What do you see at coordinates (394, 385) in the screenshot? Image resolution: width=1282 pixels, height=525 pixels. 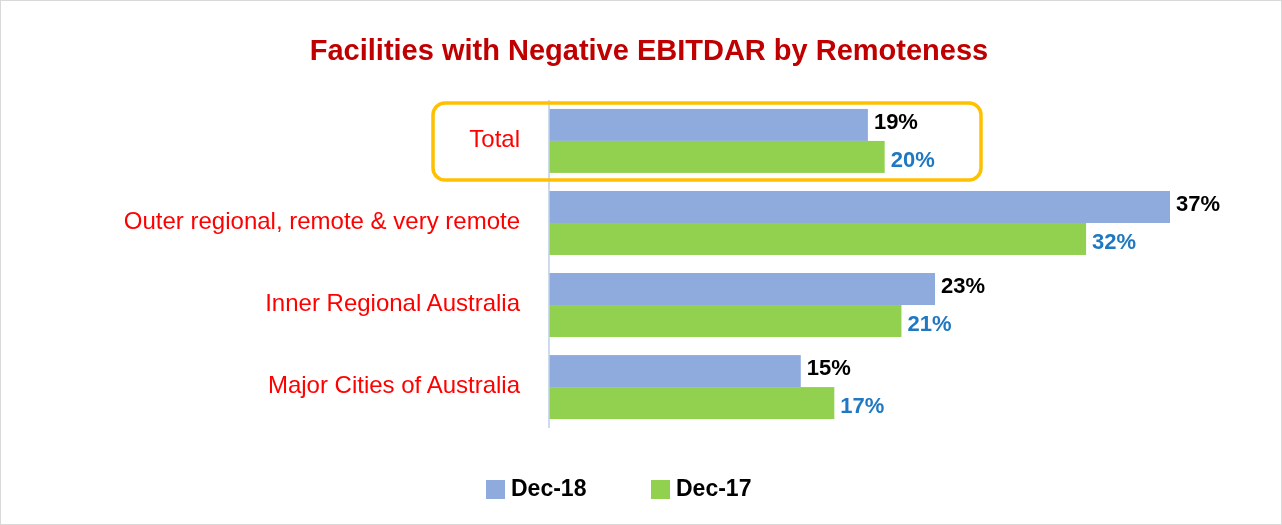 I see `y-tick-label: Major Cities of Australia` at bounding box center [394, 385].